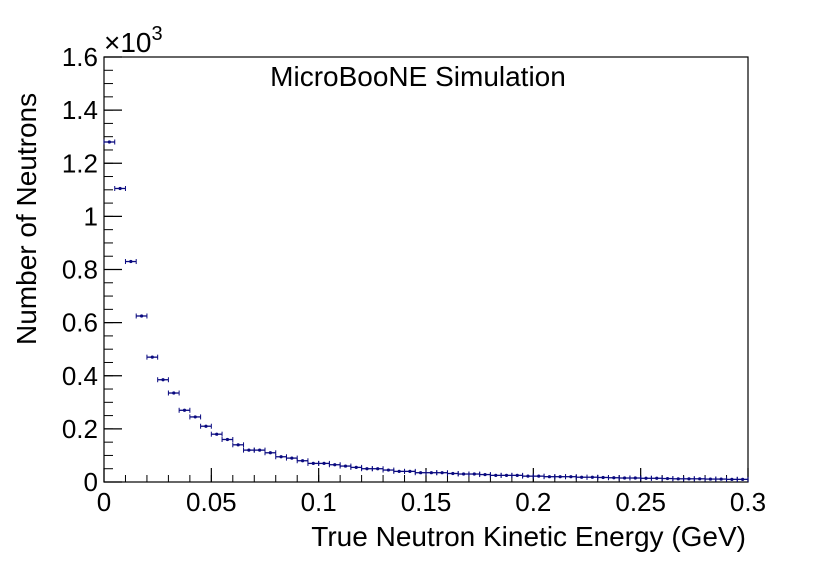  What do you see at coordinates (319, 502) in the screenshot?
I see `x-tick-label: 0.1` at bounding box center [319, 502].